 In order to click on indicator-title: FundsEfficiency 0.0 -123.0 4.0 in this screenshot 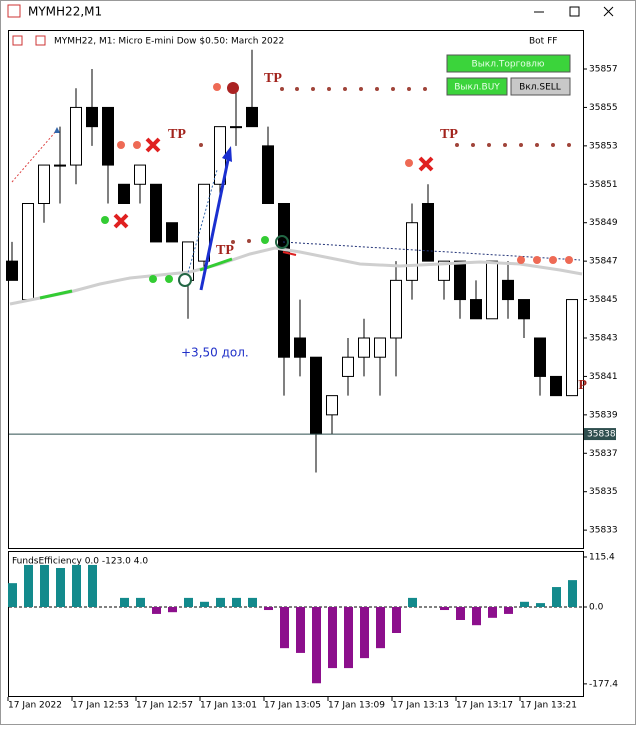, I will do `click(80, 562)`.